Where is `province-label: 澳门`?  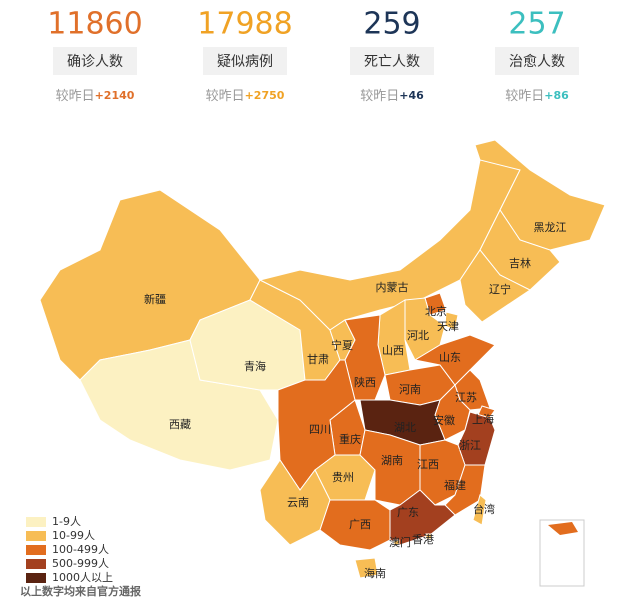
province-label: 澳门 is located at coordinates (400, 542).